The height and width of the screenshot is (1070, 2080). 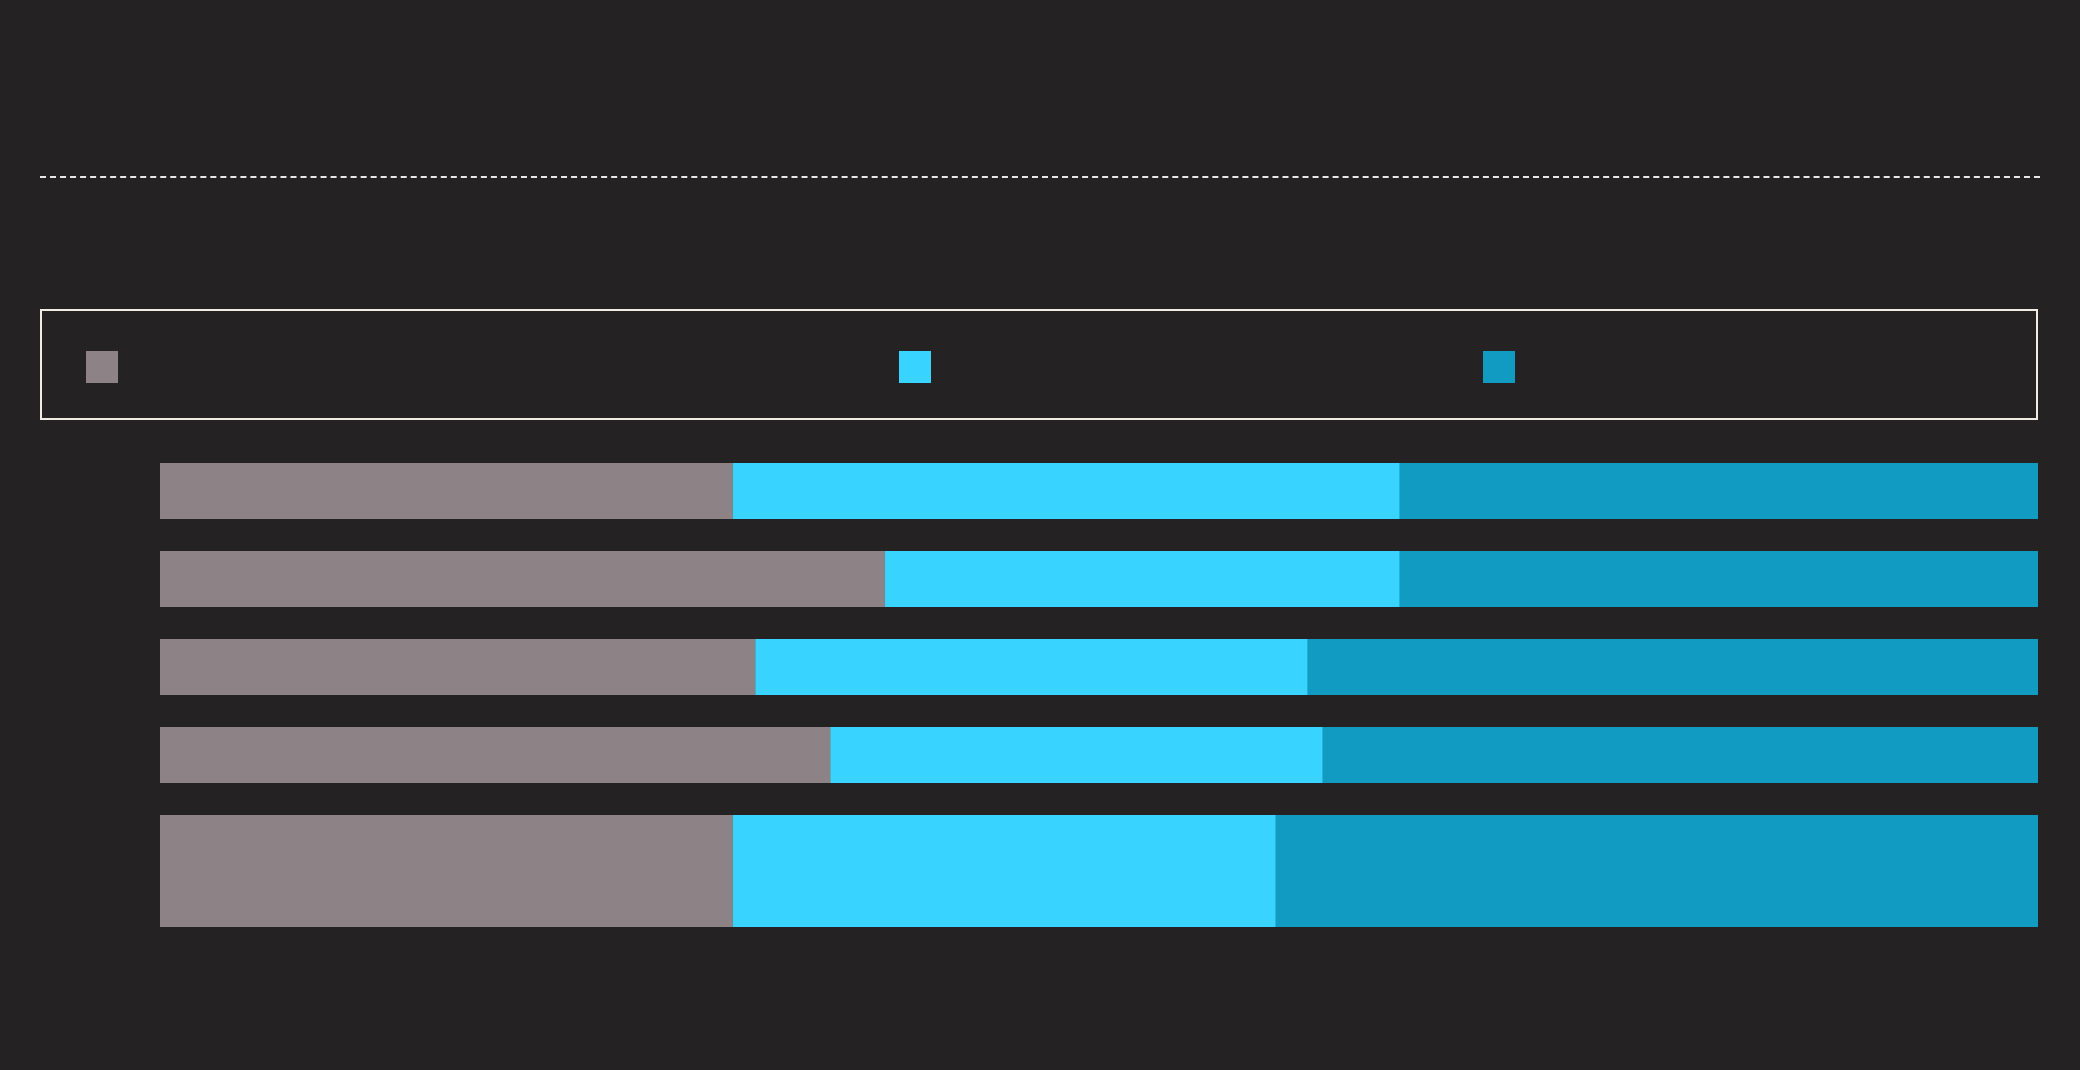 What do you see at coordinates (1039, 364) in the screenshot?
I see `chart-legend` at bounding box center [1039, 364].